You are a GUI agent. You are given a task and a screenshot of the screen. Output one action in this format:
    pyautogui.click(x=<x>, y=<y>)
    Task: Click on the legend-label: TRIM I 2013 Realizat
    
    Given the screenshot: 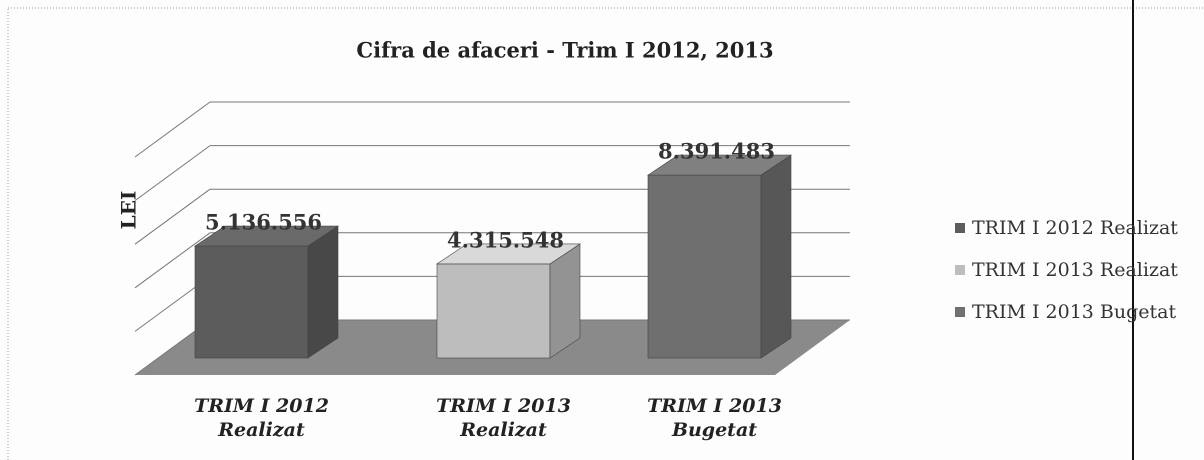 What is the action you would take?
    pyautogui.click(x=1075, y=270)
    